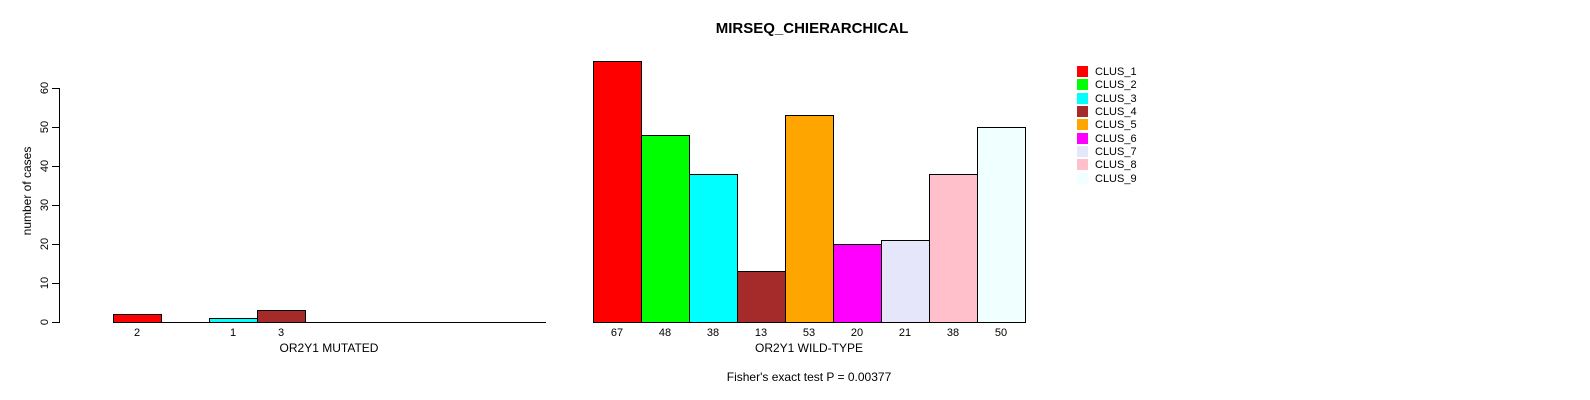 The height and width of the screenshot is (400, 1590). Describe the element at coordinates (45, 322) in the screenshot. I see `y-tick-label: 0` at that location.